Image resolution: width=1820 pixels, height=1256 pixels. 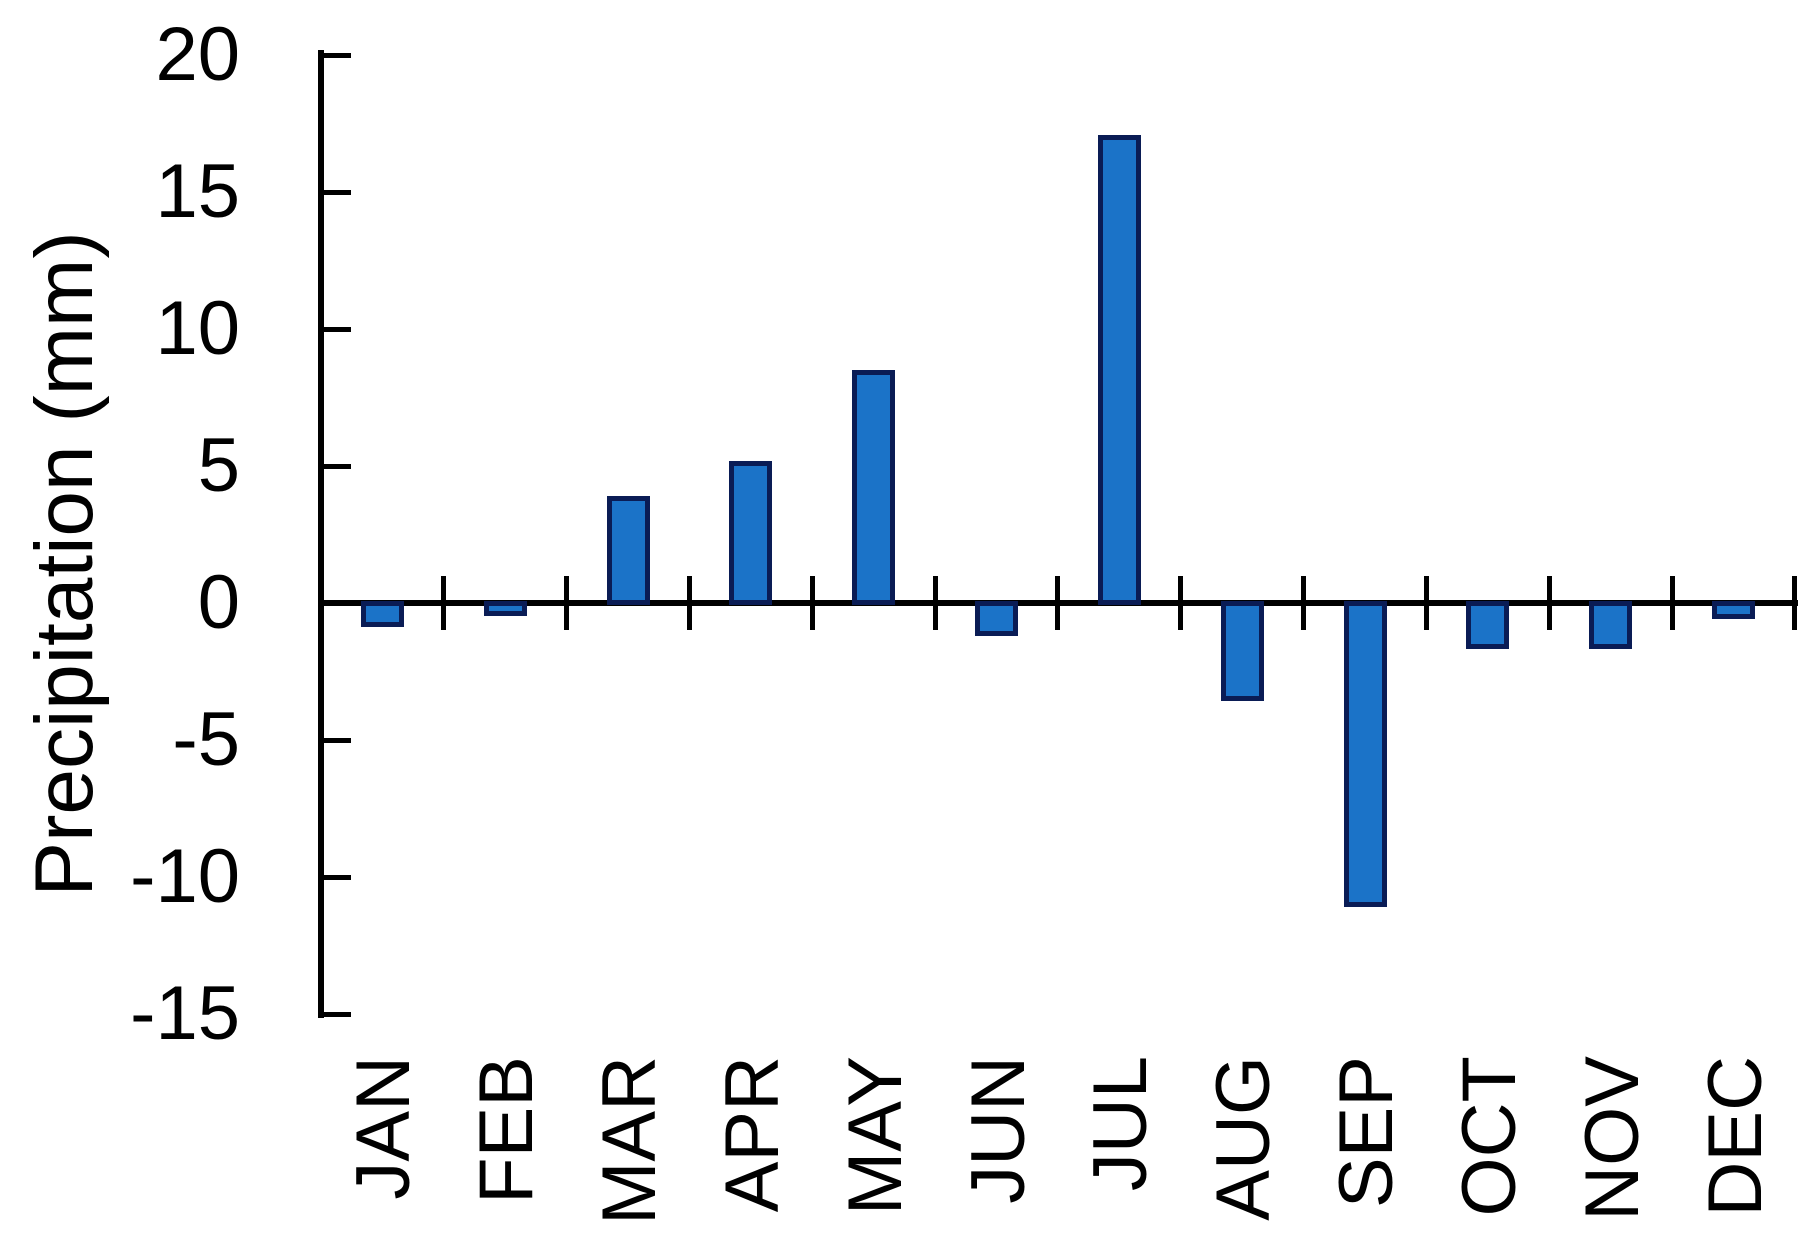 I want to click on bar-jan, so click(x=382, y=614).